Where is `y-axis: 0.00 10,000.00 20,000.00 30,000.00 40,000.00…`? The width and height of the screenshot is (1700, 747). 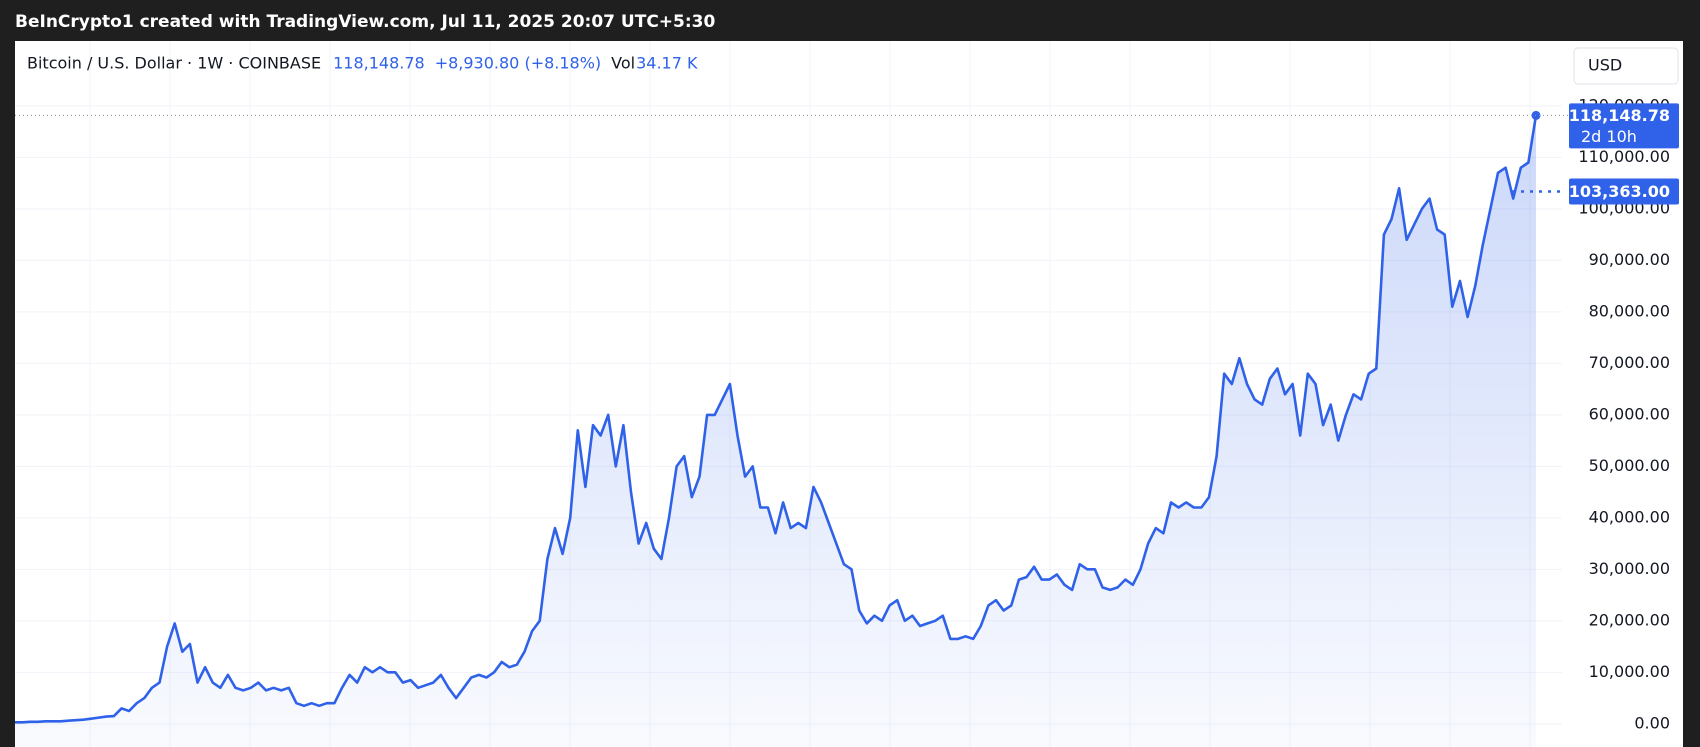
y-axis: 0.00 10,000.00 20,000.00 30,000.00 40,000.00… is located at coordinates (1624, 413).